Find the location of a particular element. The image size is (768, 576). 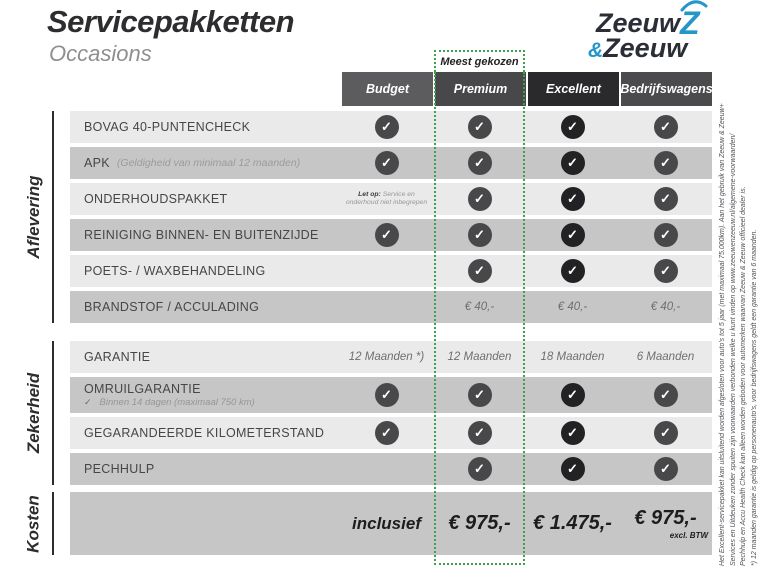

zekerheid-rule is located at coordinates (53, 413).